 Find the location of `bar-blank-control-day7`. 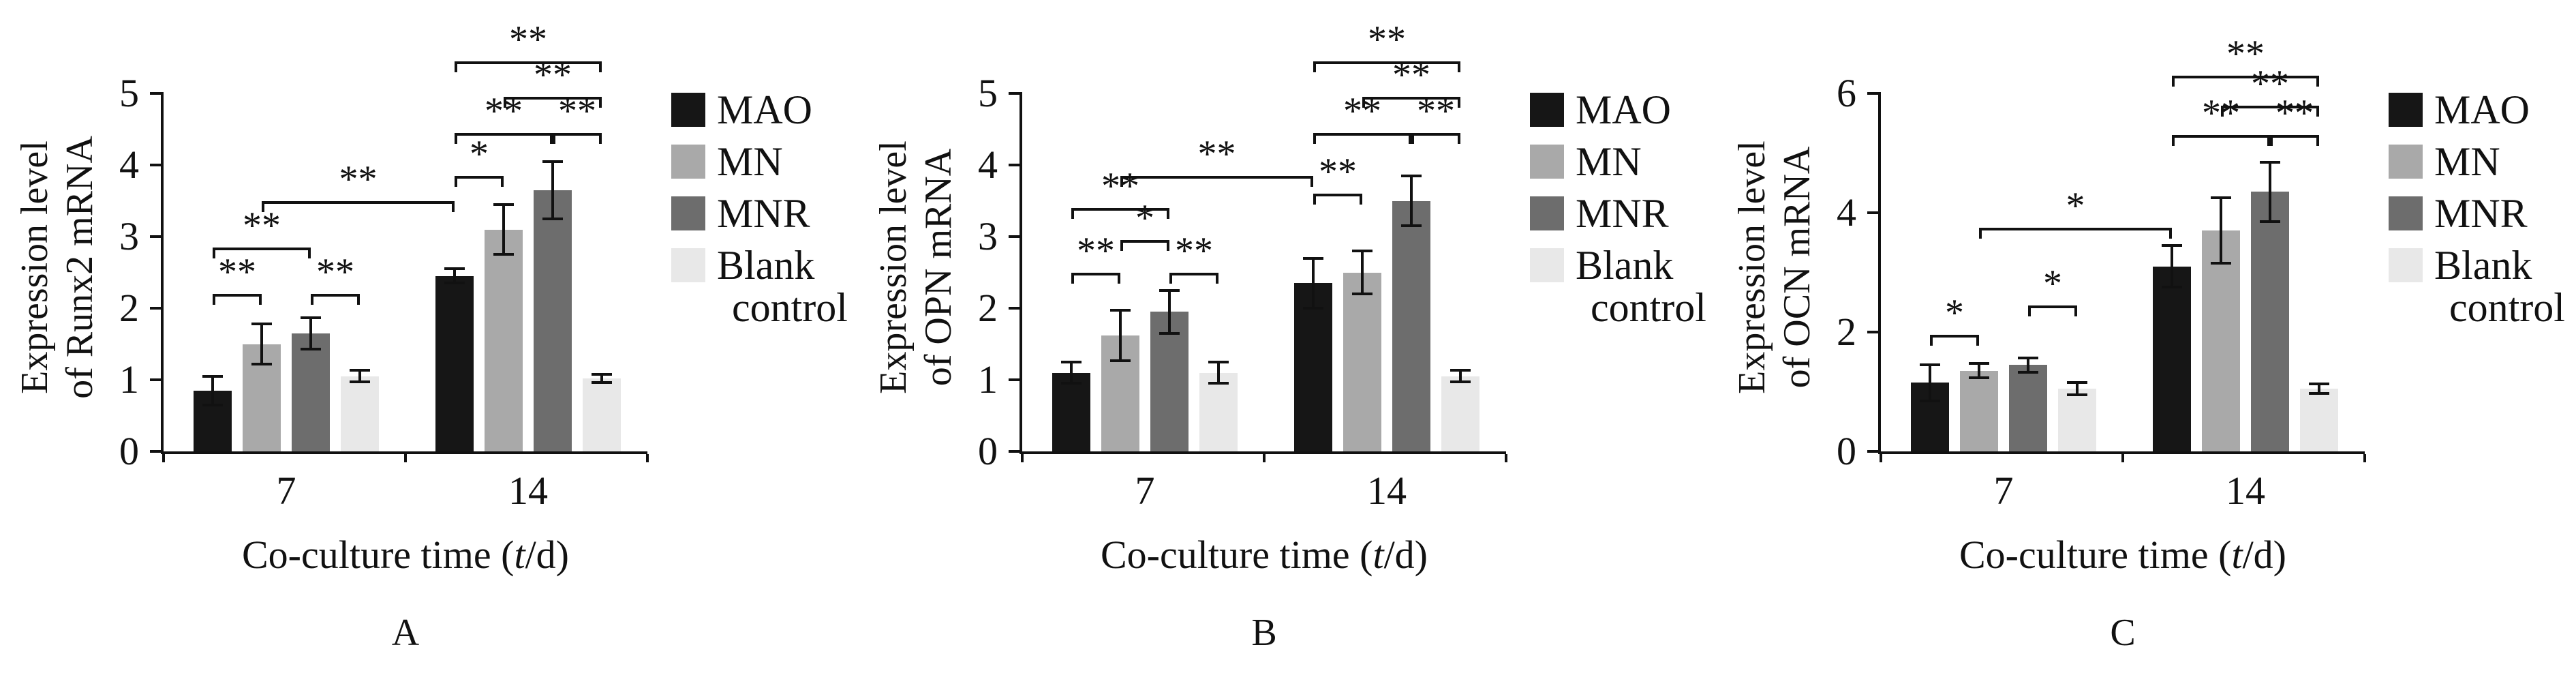

bar-blank-control-day7 is located at coordinates (1218, 411).